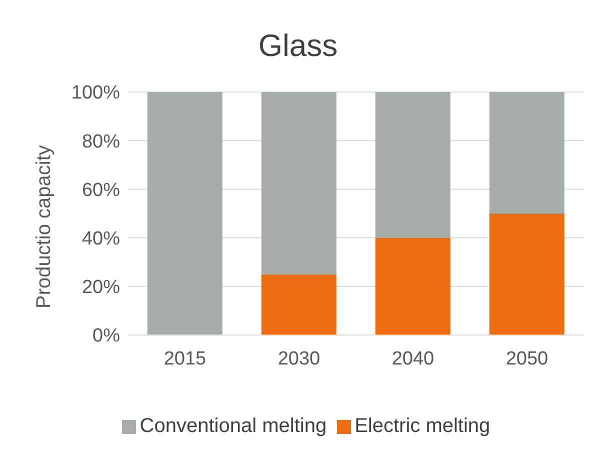 The image size is (596, 454). I want to click on chart-title: Glass, so click(298, 46).